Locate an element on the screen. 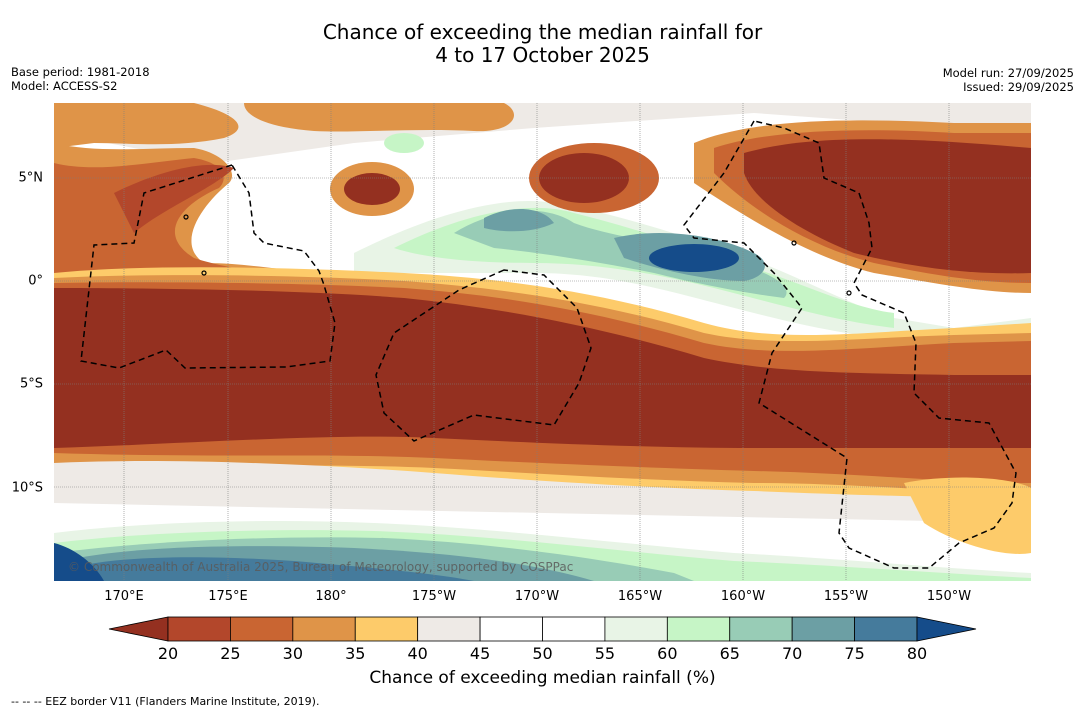  colorbar-tick-25: 25 is located at coordinates (230, 653).